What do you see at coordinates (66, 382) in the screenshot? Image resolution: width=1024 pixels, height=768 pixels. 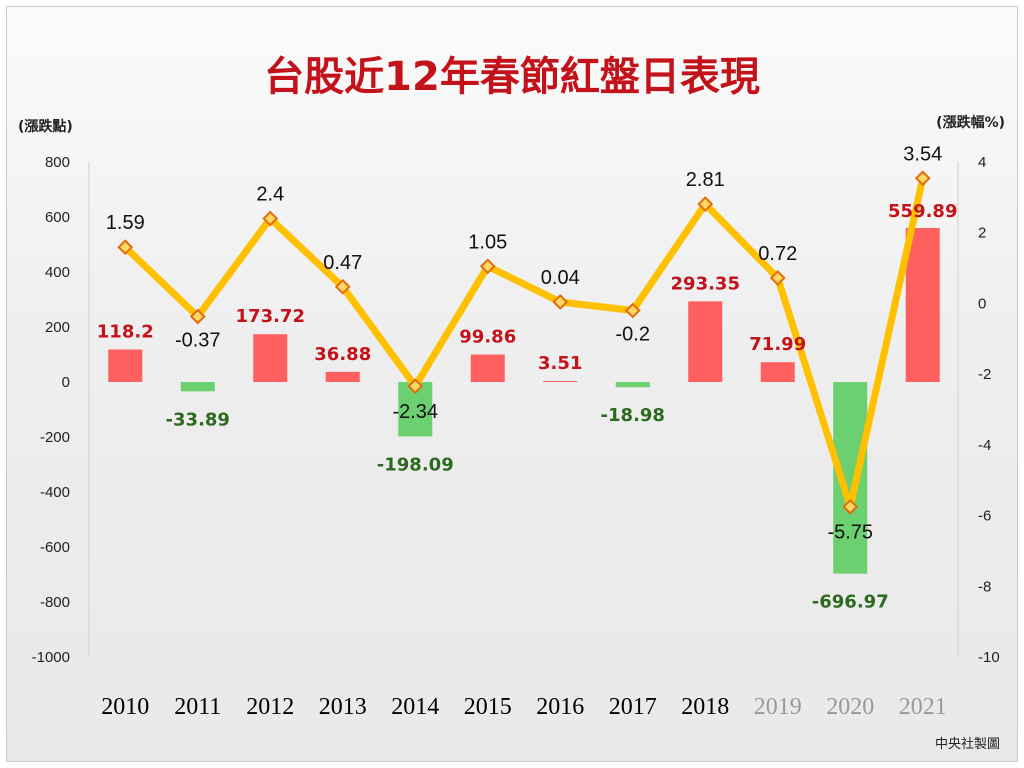 I see `left-tick-label: 0` at bounding box center [66, 382].